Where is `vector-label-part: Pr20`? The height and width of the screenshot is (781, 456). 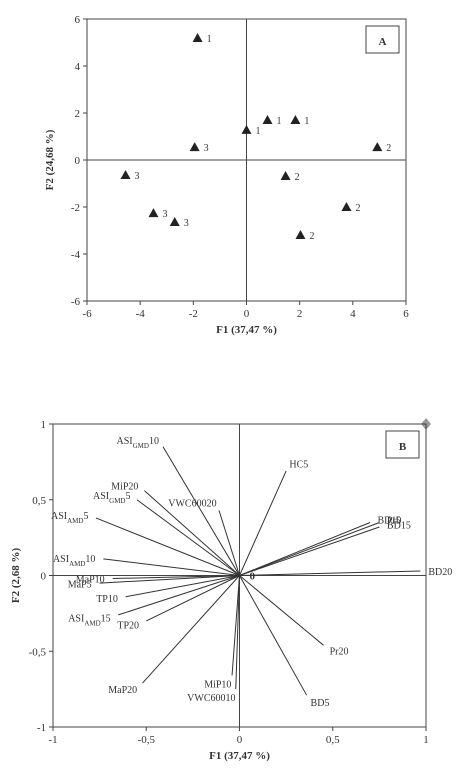
vector-label-part: Pr20 is located at coordinates (339, 651).